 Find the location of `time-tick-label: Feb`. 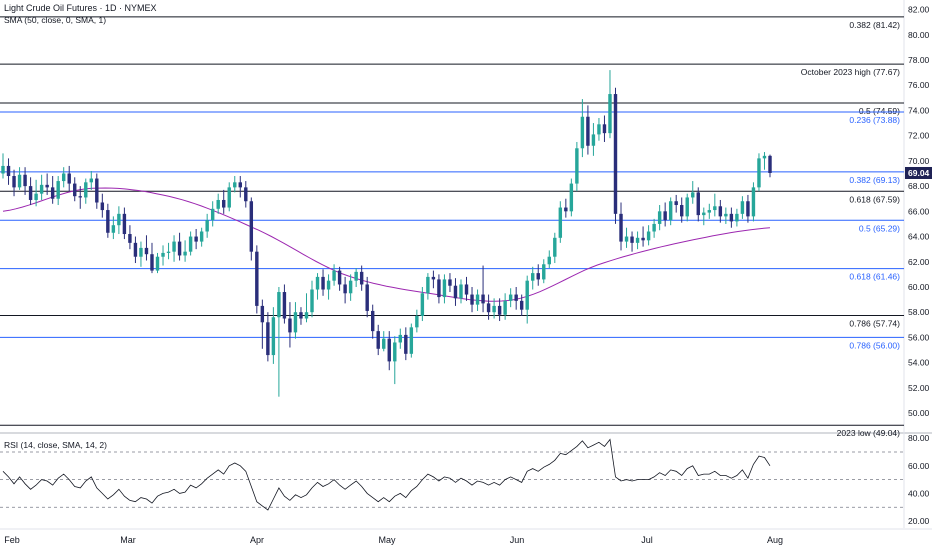

time-tick-label: Feb is located at coordinates (12, 540).